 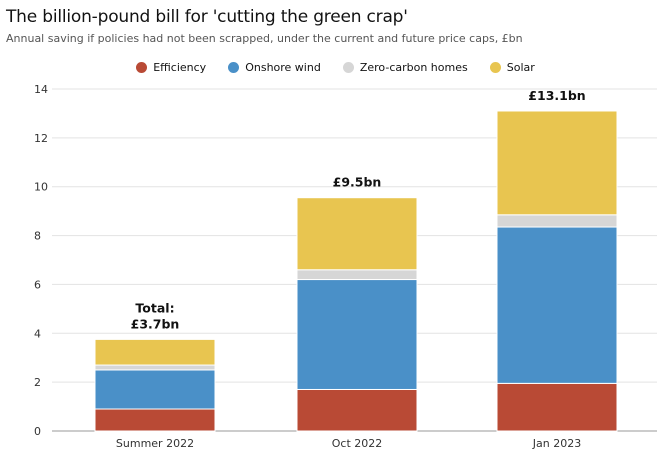 What do you see at coordinates (357, 234) in the screenshot?
I see `bar-segment-solar-oct-2022` at bounding box center [357, 234].